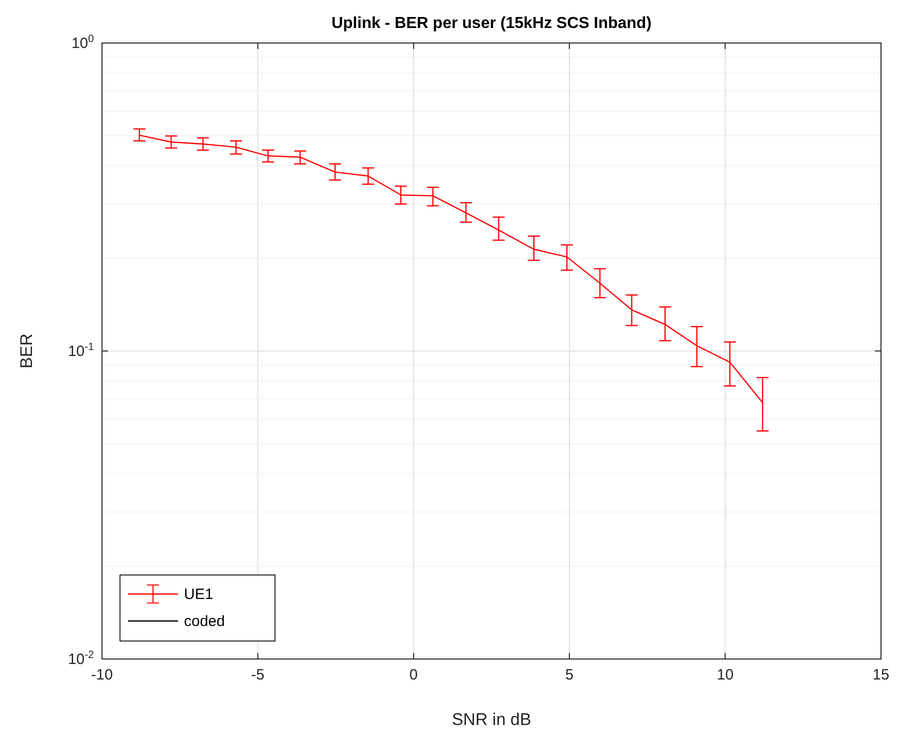 Image resolution: width=899 pixels, height=737 pixels. I want to click on x-tick-label: 15, so click(881, 675).